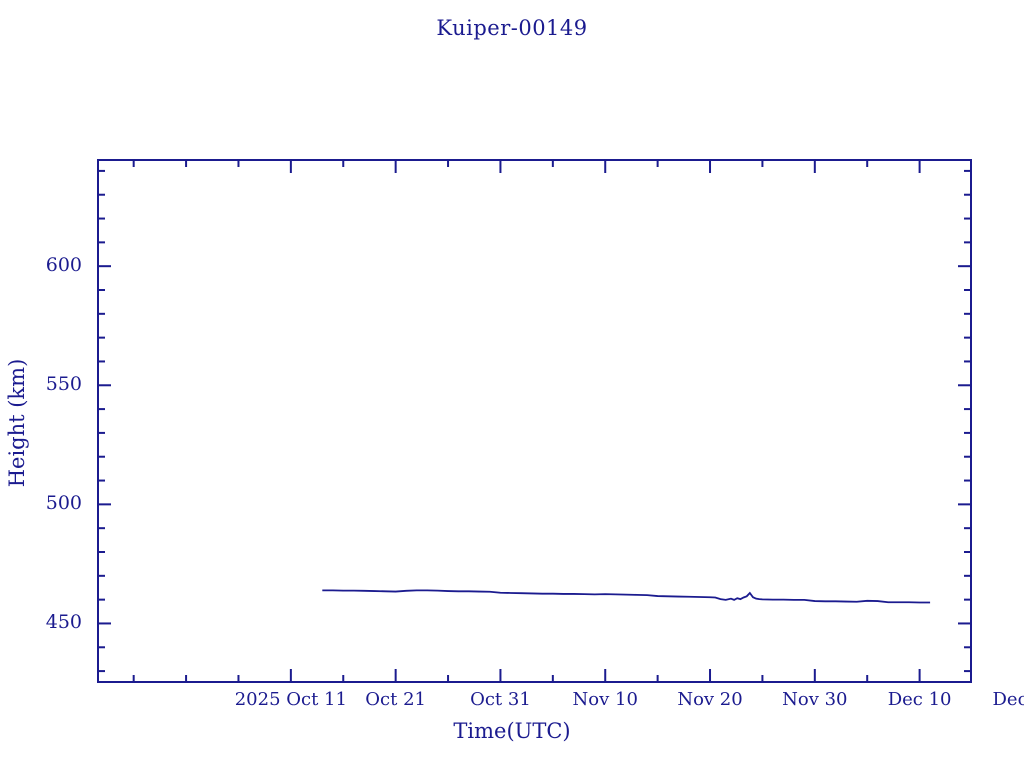  What do you see at coordinates (512, 731) in the screenshot?
I see `x-axis-title: Time(UTC)` at bounding box center [512, 731].